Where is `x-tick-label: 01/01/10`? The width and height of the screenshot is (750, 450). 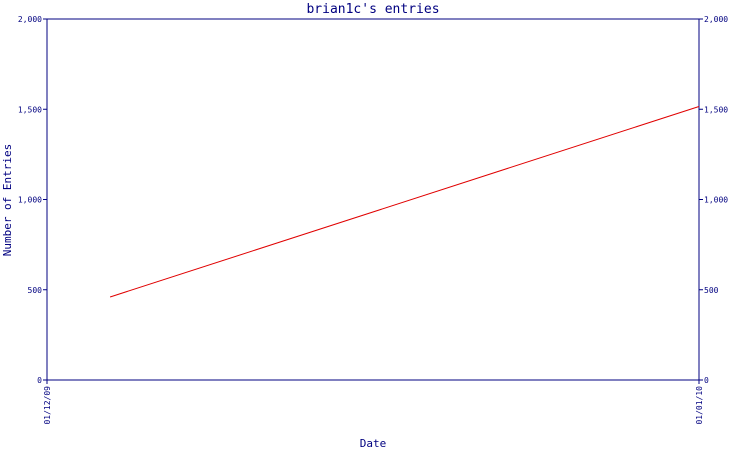
x-tick-label: 01/01/10 is located at coordinates (699, 405).